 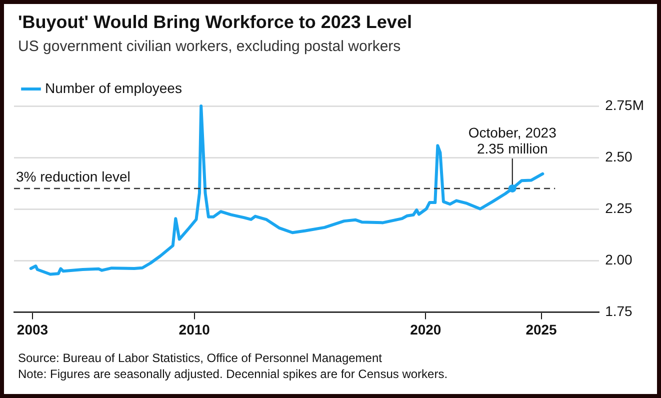 I want to click on y-tick-label: 1.75, so click(x=619, y=311).